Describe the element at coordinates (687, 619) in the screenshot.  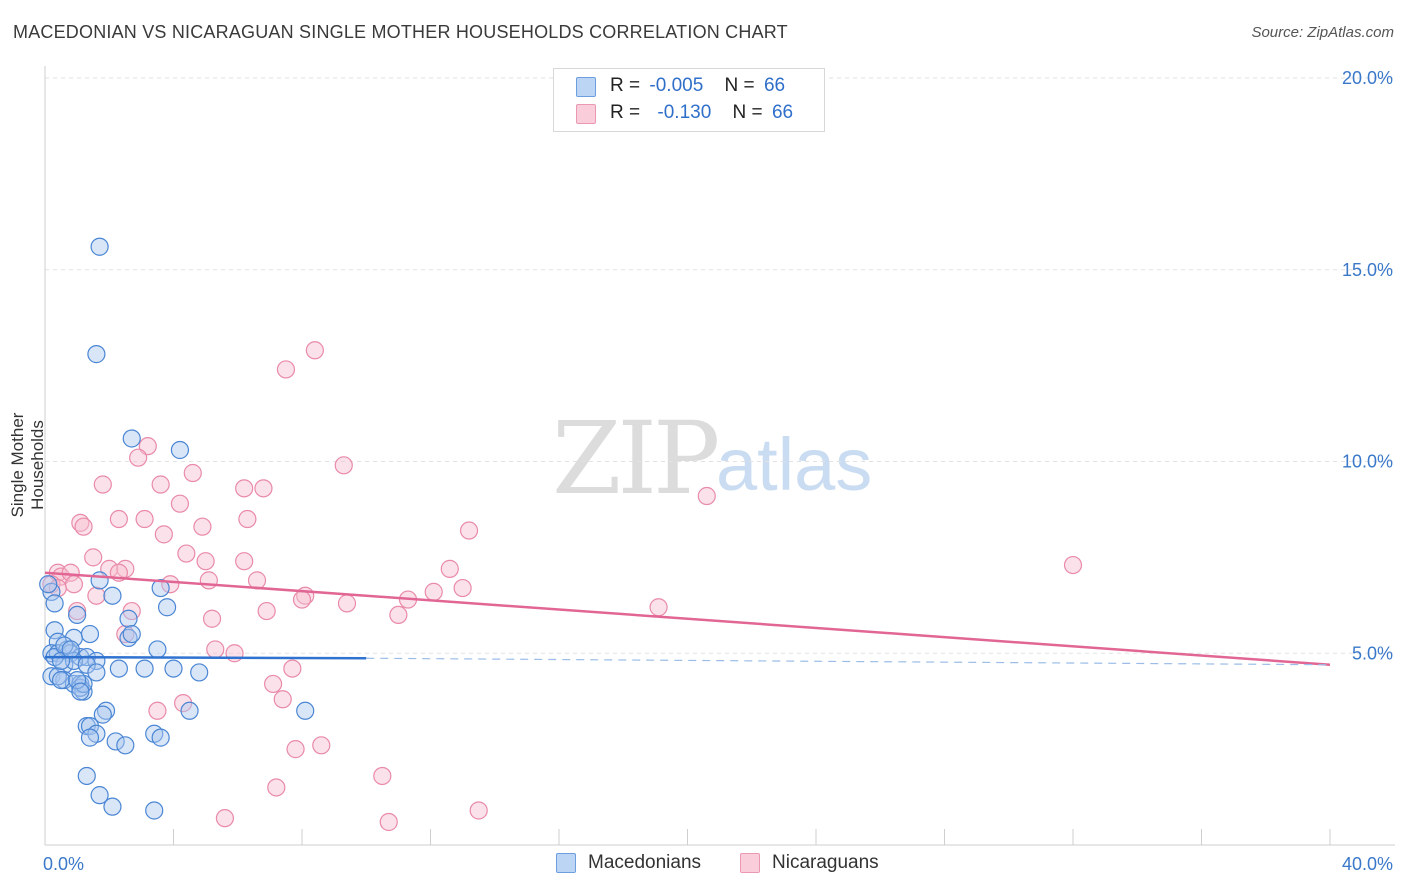
I see `nicaraguan-trendline` at that location.